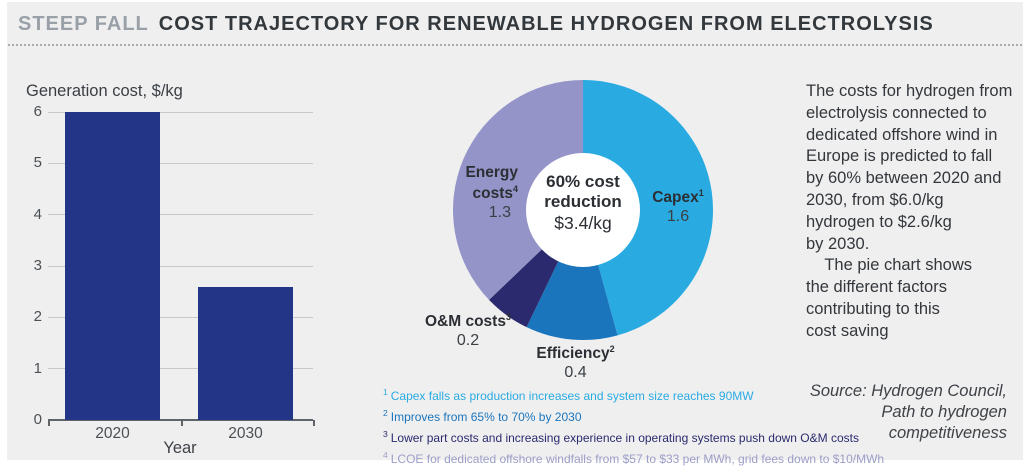 The width and height of the screenshot is (1030, 468). I want to click on x-tick-label: 2030, so click(245, 433).